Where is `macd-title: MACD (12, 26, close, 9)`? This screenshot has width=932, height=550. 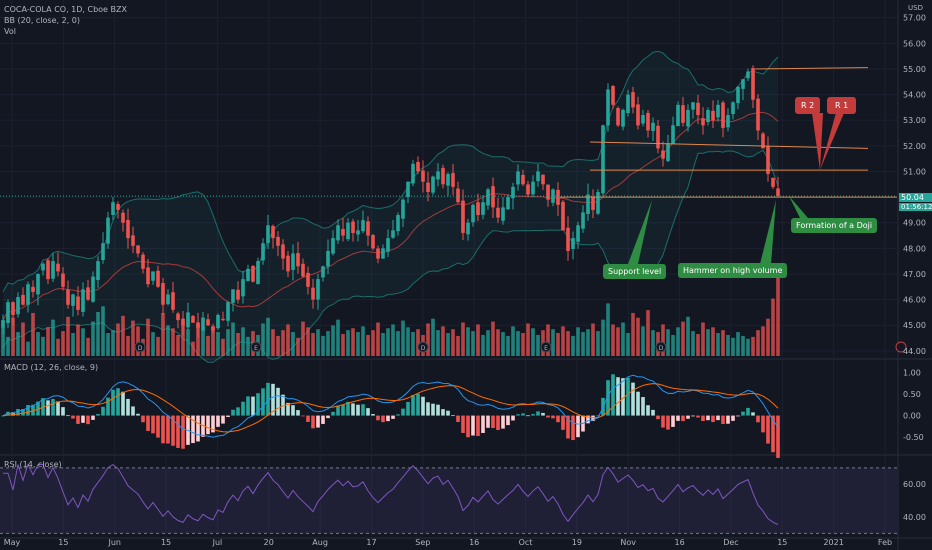 macd-title: MACD (12, 26, close, 9) is located at coordinates (51, 367).